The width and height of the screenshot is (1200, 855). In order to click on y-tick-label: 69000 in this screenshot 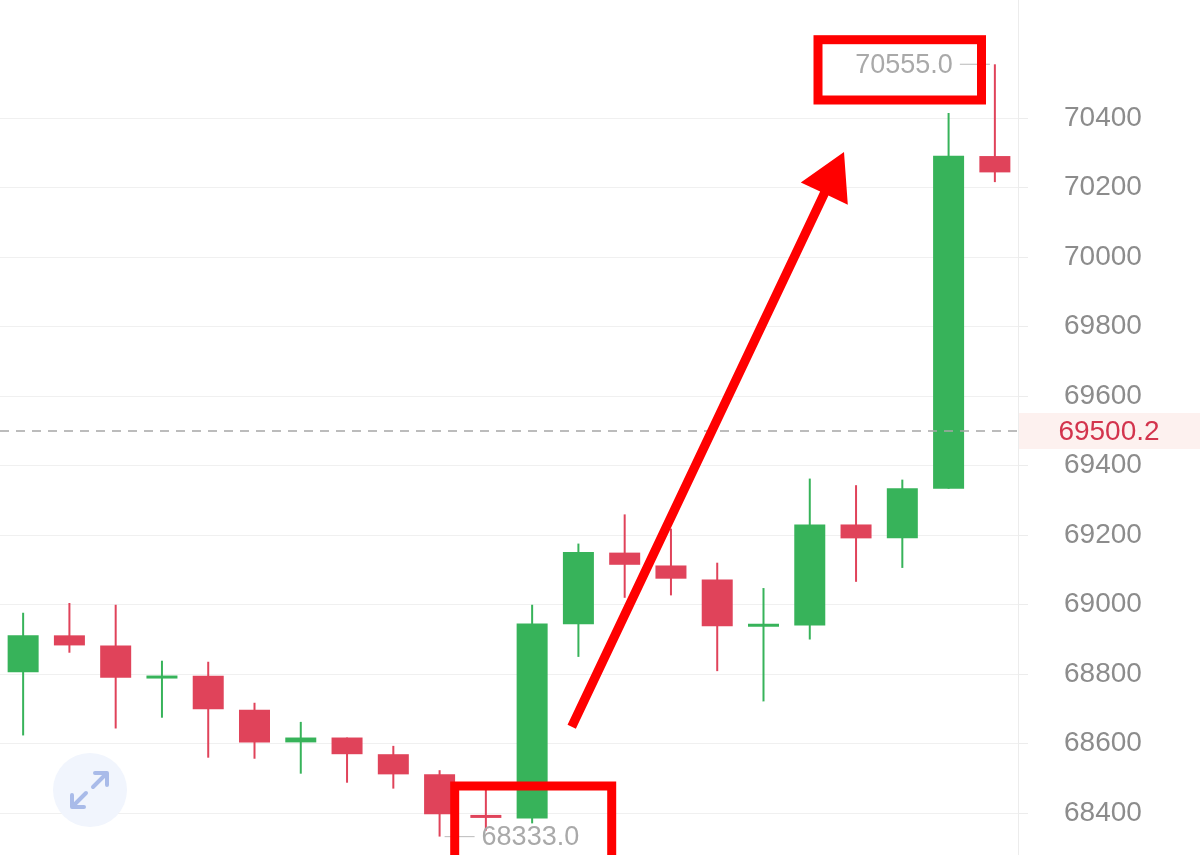, I will do `click(1103, 603)`.